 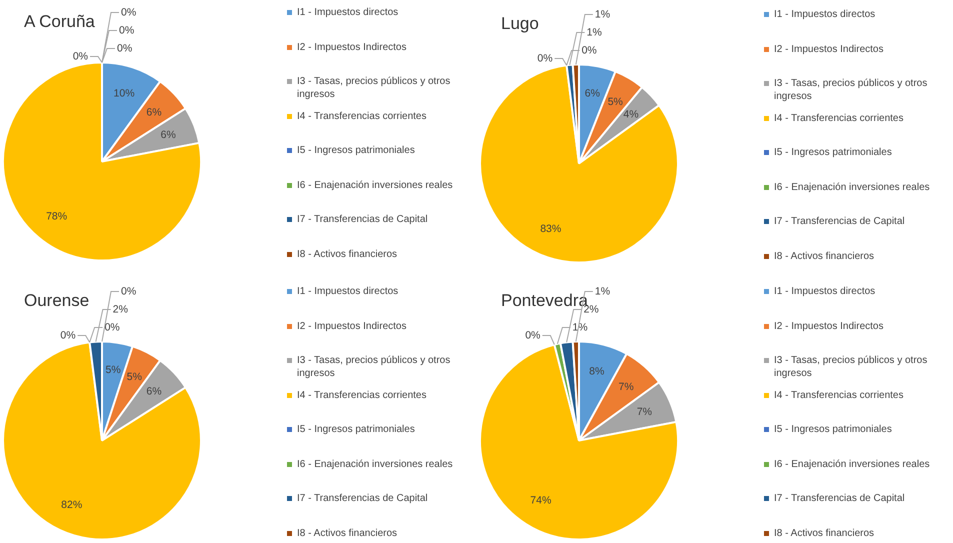 What do you see at coordinates (71, 504) in the screenshot?
I see `data-label: 82%` at bounding box center [71, 504].